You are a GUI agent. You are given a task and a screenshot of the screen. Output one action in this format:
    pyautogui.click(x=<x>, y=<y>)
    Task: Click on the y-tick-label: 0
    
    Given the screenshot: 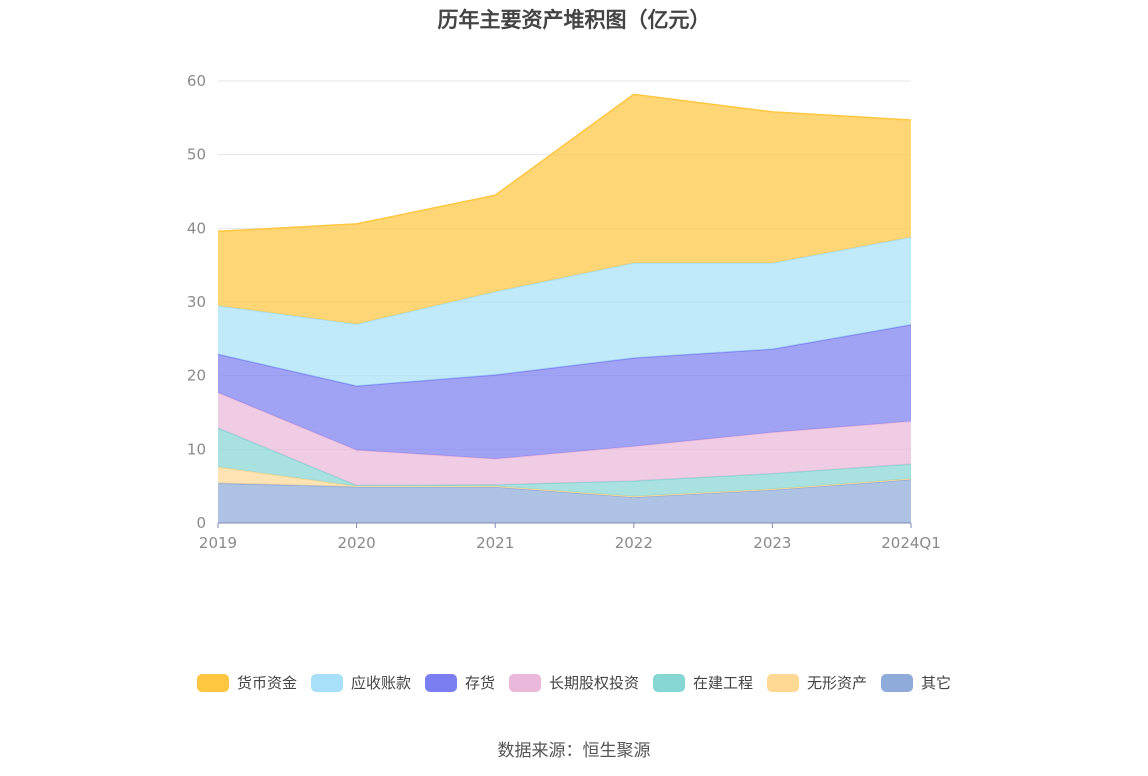 What is the action you would take?
    pyautogui.click(x=201, y=523)
    